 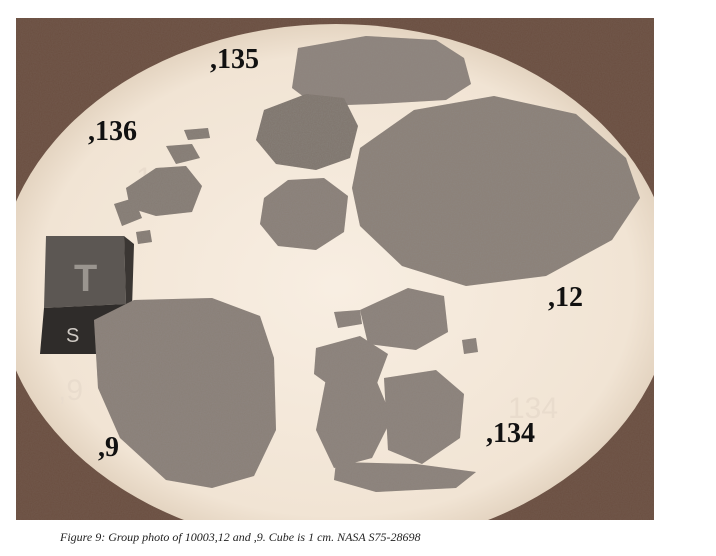 I want to click on scale-cube: T S, so click(x=87, y=295).